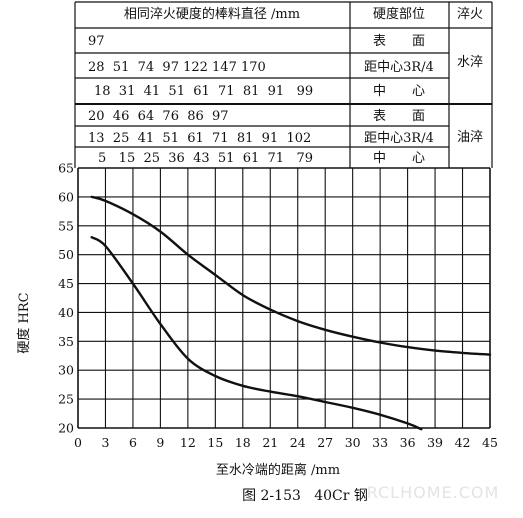 The width and height of the screenshot is (523, 518). I want to click on x-tick-label: 42, so click(463, 442).